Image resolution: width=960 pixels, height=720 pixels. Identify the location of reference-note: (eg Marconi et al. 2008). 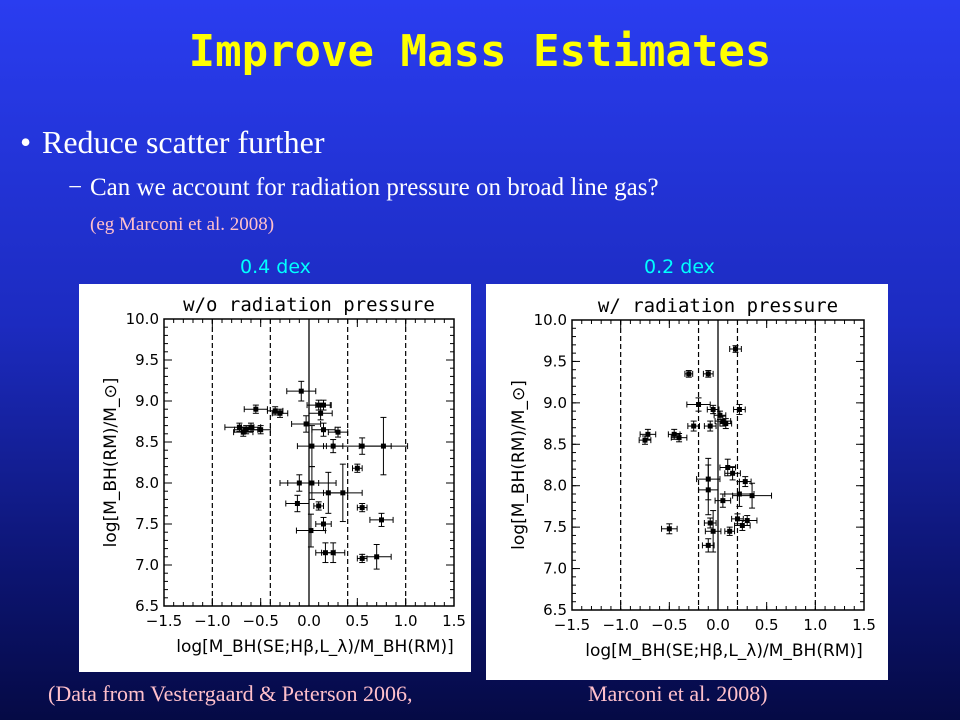
(182, 224).